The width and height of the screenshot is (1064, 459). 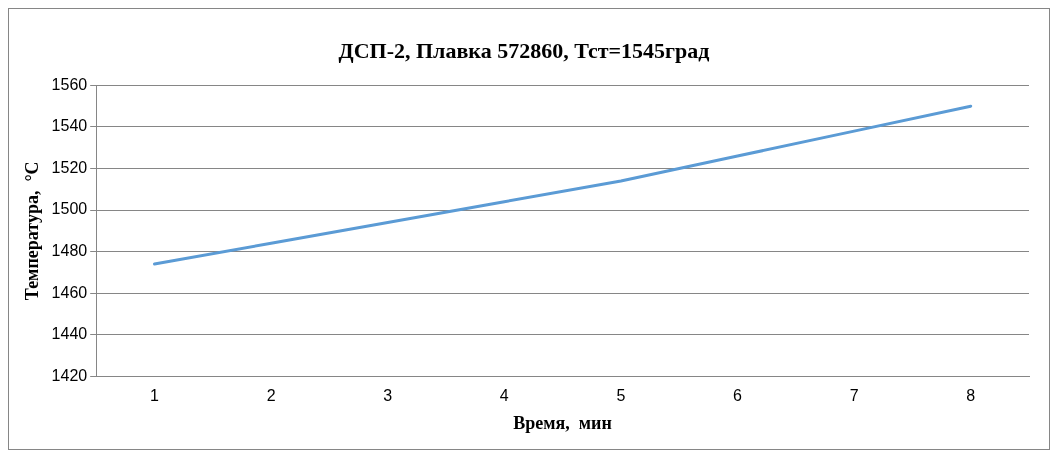 What do you see at coordinates (388, 396) in the screenshot?
I see `x-tick-label: 3` at bounding box center [388, 396].